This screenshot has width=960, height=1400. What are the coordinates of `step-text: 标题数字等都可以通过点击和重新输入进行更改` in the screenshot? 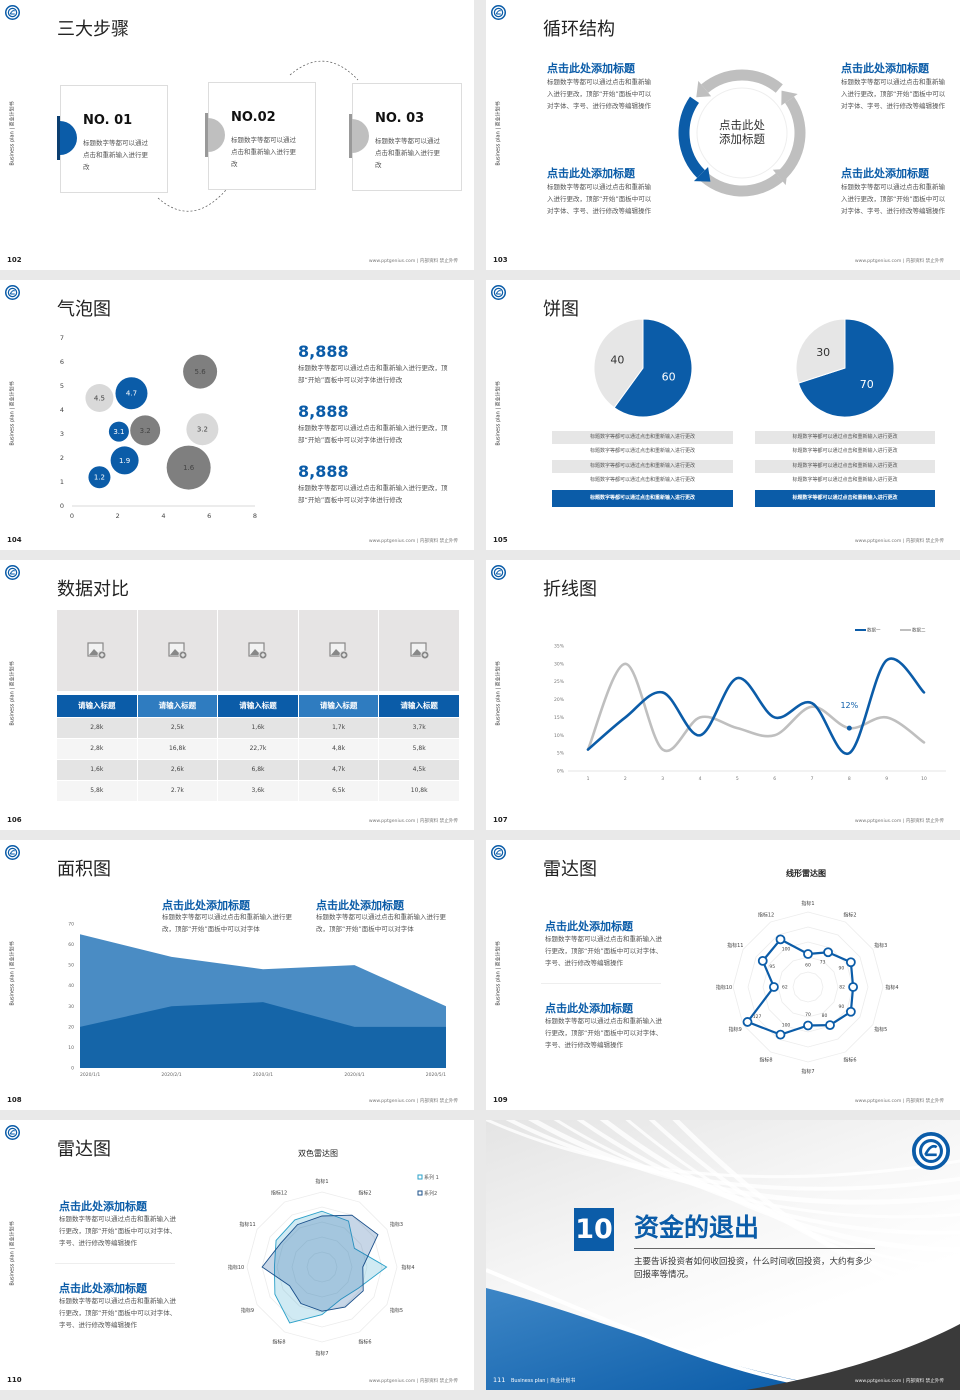 It's located at (115, 155).